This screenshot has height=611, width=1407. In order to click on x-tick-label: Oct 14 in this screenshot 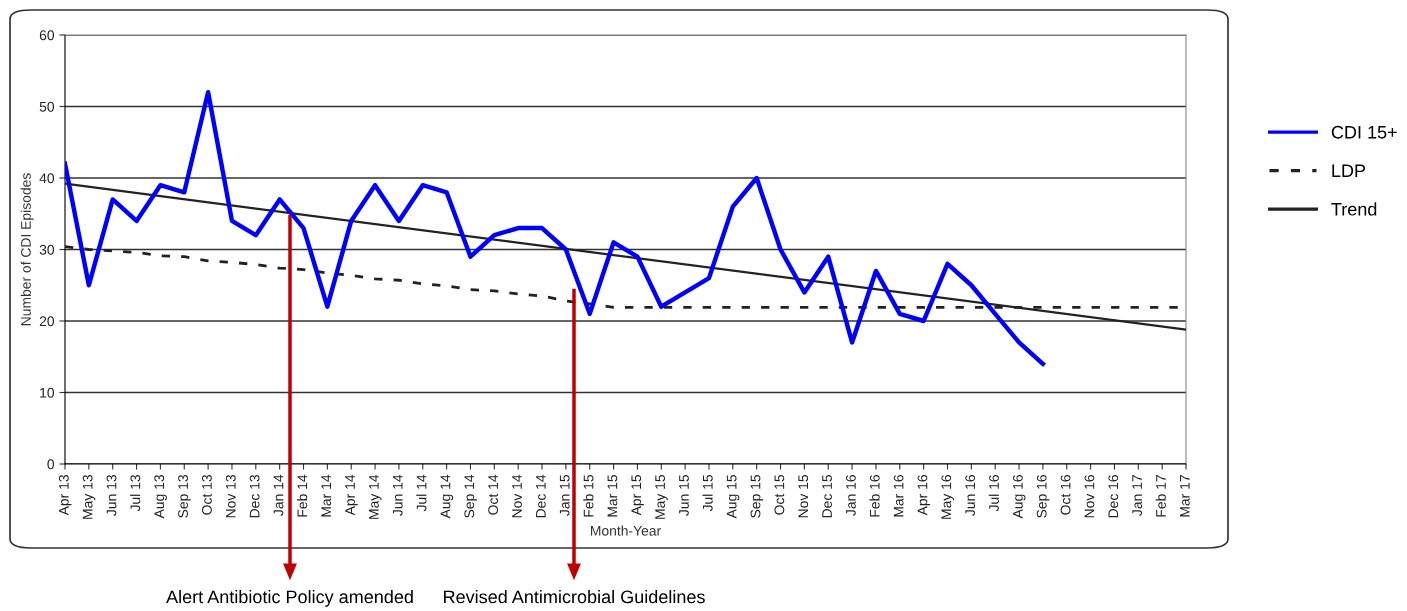, I will do `click(493, 494)`.